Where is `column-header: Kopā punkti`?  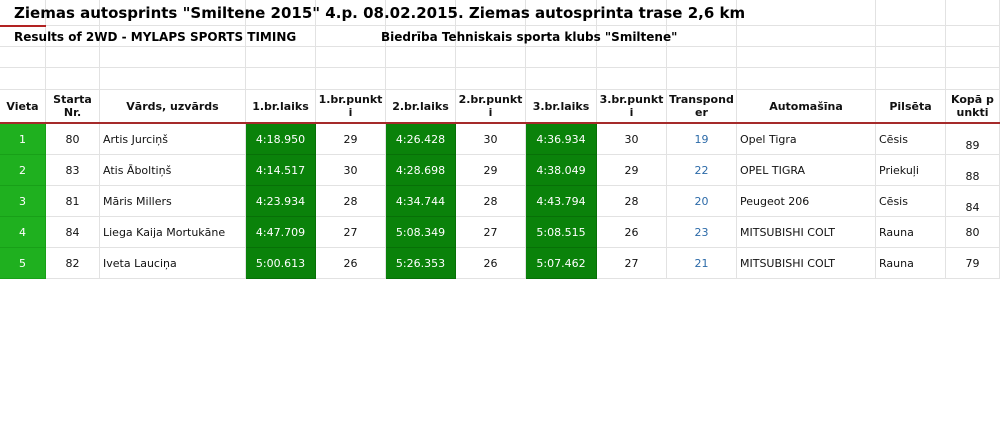
column-header: Kopā punkti is located at coordinates (973, 106).